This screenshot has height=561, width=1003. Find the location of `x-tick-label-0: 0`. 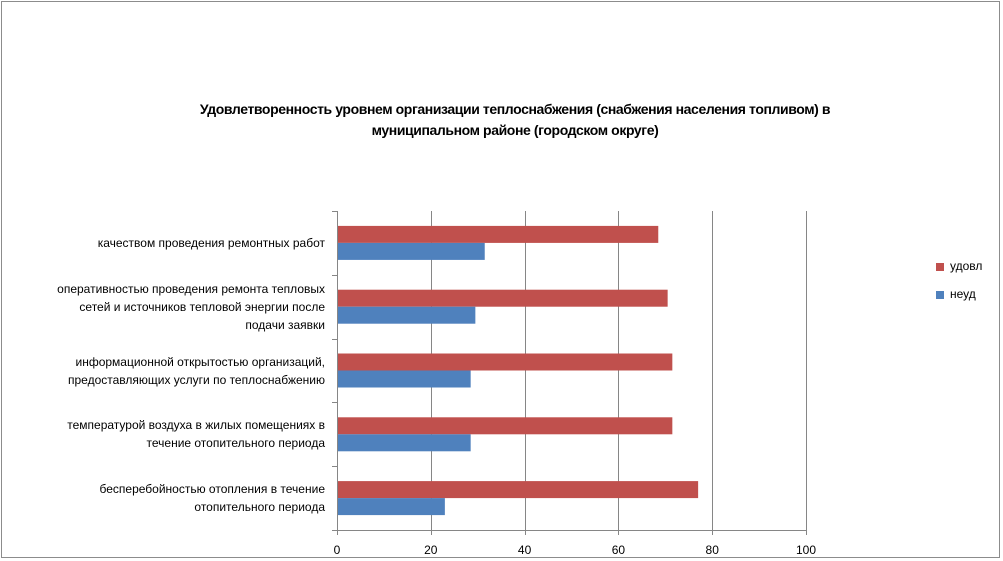

x-tick-label-0: 0 is located at coordinates (337, 550).